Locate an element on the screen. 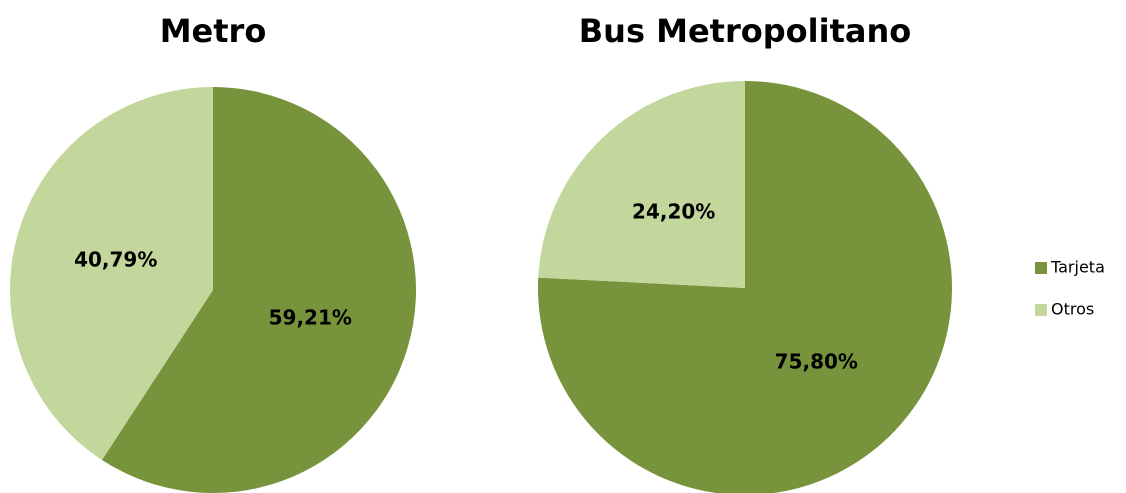 The image size is (1126, 493). data-label: 75,80% is located at coordinates (816, 362).